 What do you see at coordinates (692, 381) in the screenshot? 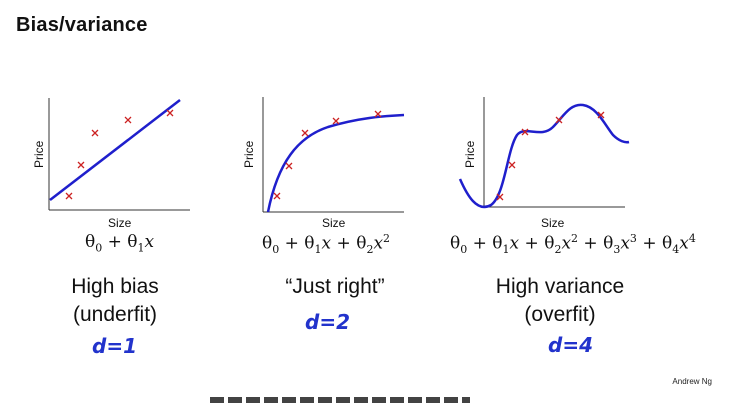
I see `author-credit: Andrew Ng` at bounding box center [692, 381].